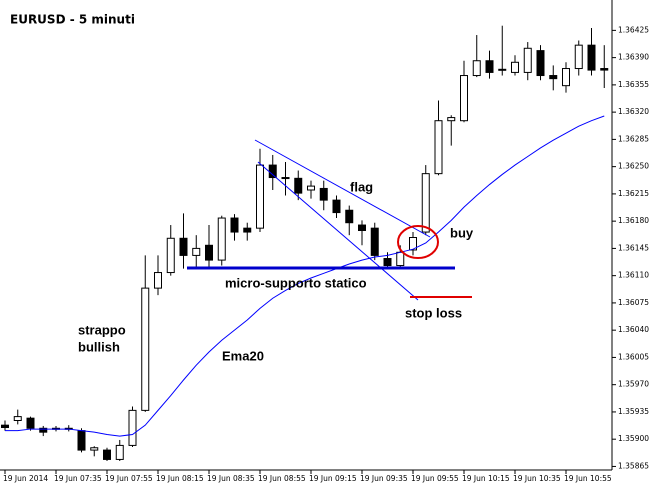  Describe the element at coordinates (296, 282) in the screenshot. I see `annotation: micro-supporto statico` at that location.